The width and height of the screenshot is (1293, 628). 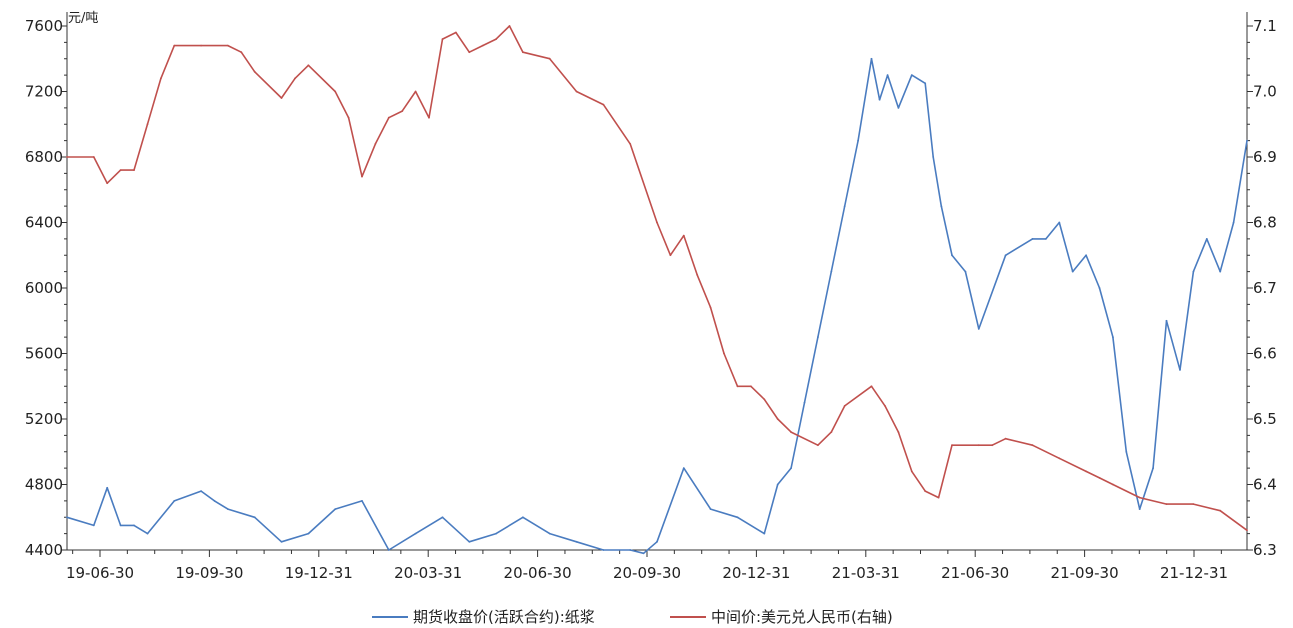 I want to click on y-tick-label-right: 6.4, so click(x=1265, y=485).